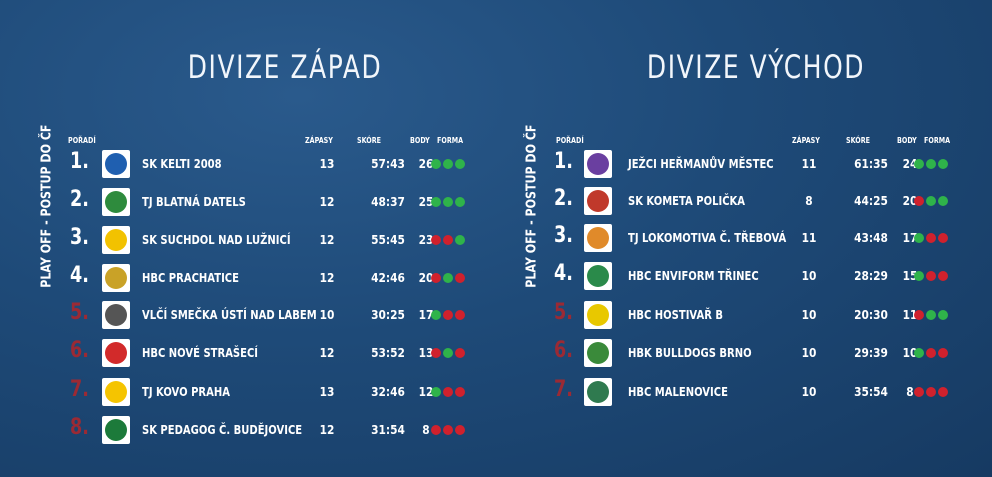 Image resolution: width=992 pixels, height=477 pixels. Describe the element at coordinates (222, 429) in the screenshot. I see `team-name: SK PEDAGOG Č. BUDĚJOVICE` at that location.